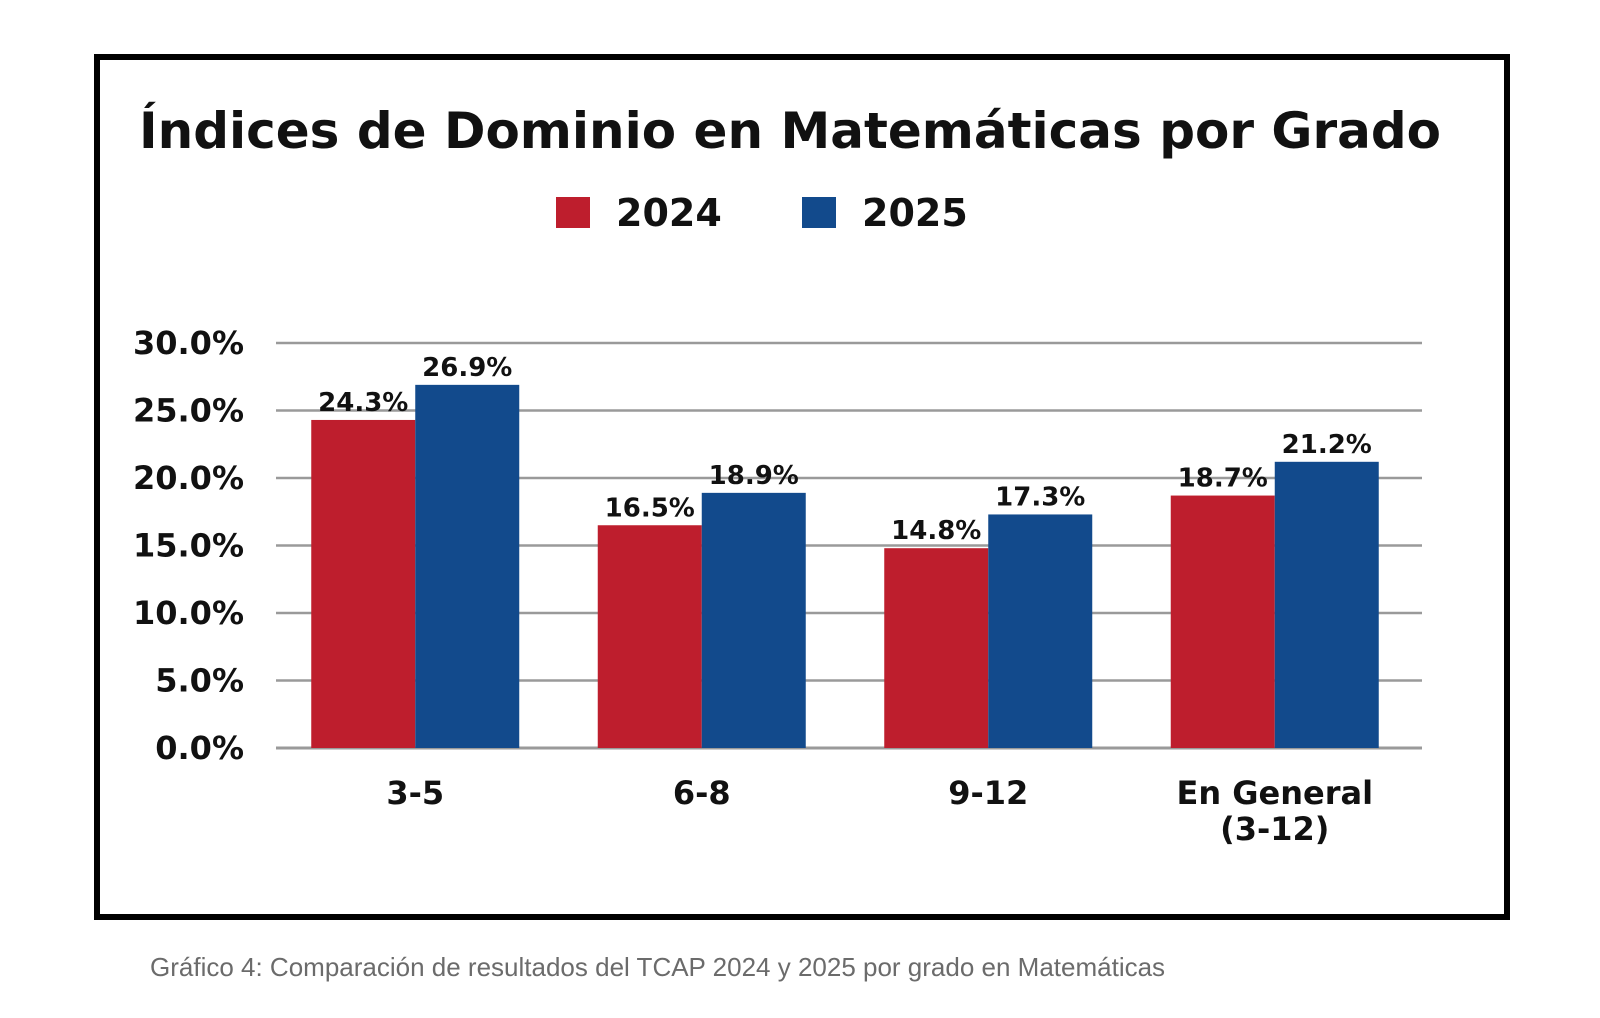 Image resolution: width=1600 pixels, height=1018 pixels. I want to click on y-axis: 0.0% 5.0% 10.0% 15.0% 20.0% 25.0% 30.0%, so click(188, 545).